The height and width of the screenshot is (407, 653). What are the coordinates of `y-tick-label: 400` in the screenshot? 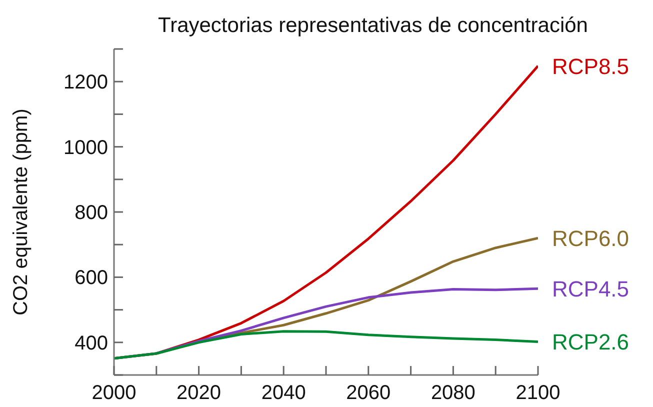 It's located at (91, 343).